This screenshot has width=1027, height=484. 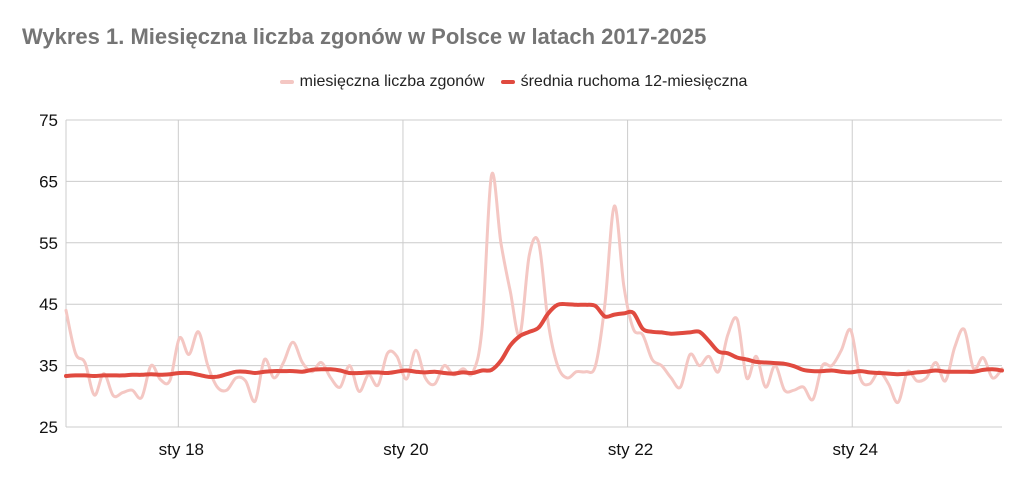 I want to click on y-tick-label: 25, so click(x=48, y=427).